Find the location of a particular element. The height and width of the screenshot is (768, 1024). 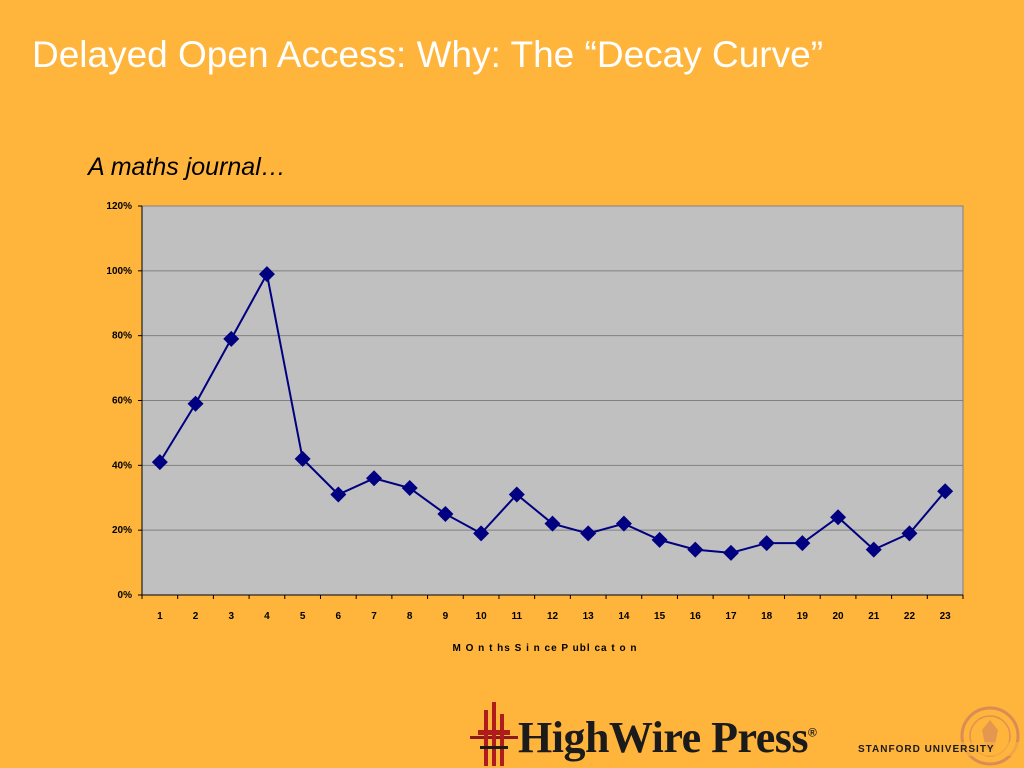

x-tick-label: 10 is located at coordinates (482, 616).